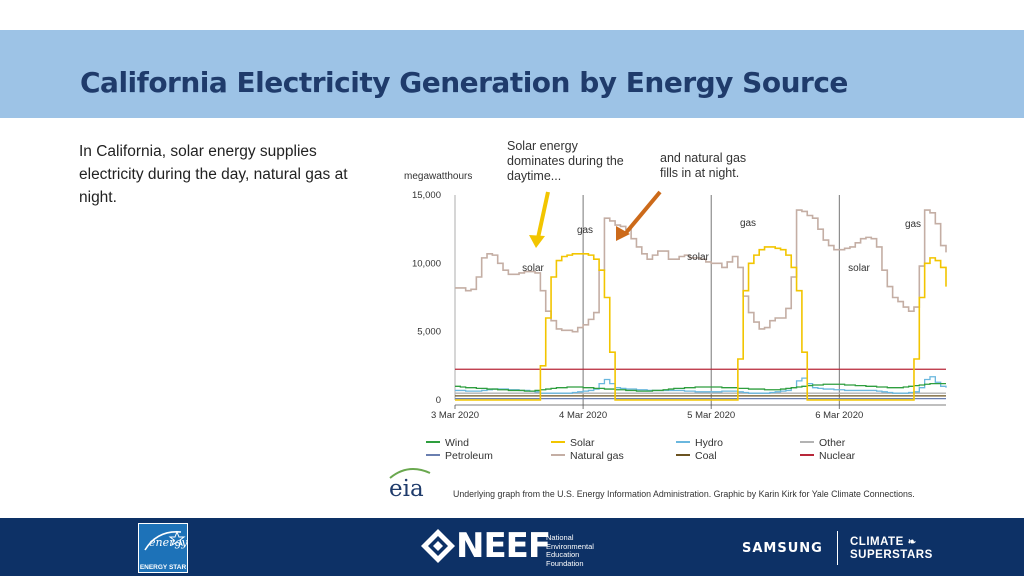  Describe the element at coordinates (701, 271) in the screenshot. I see `series-line-natural-gas` at that location.